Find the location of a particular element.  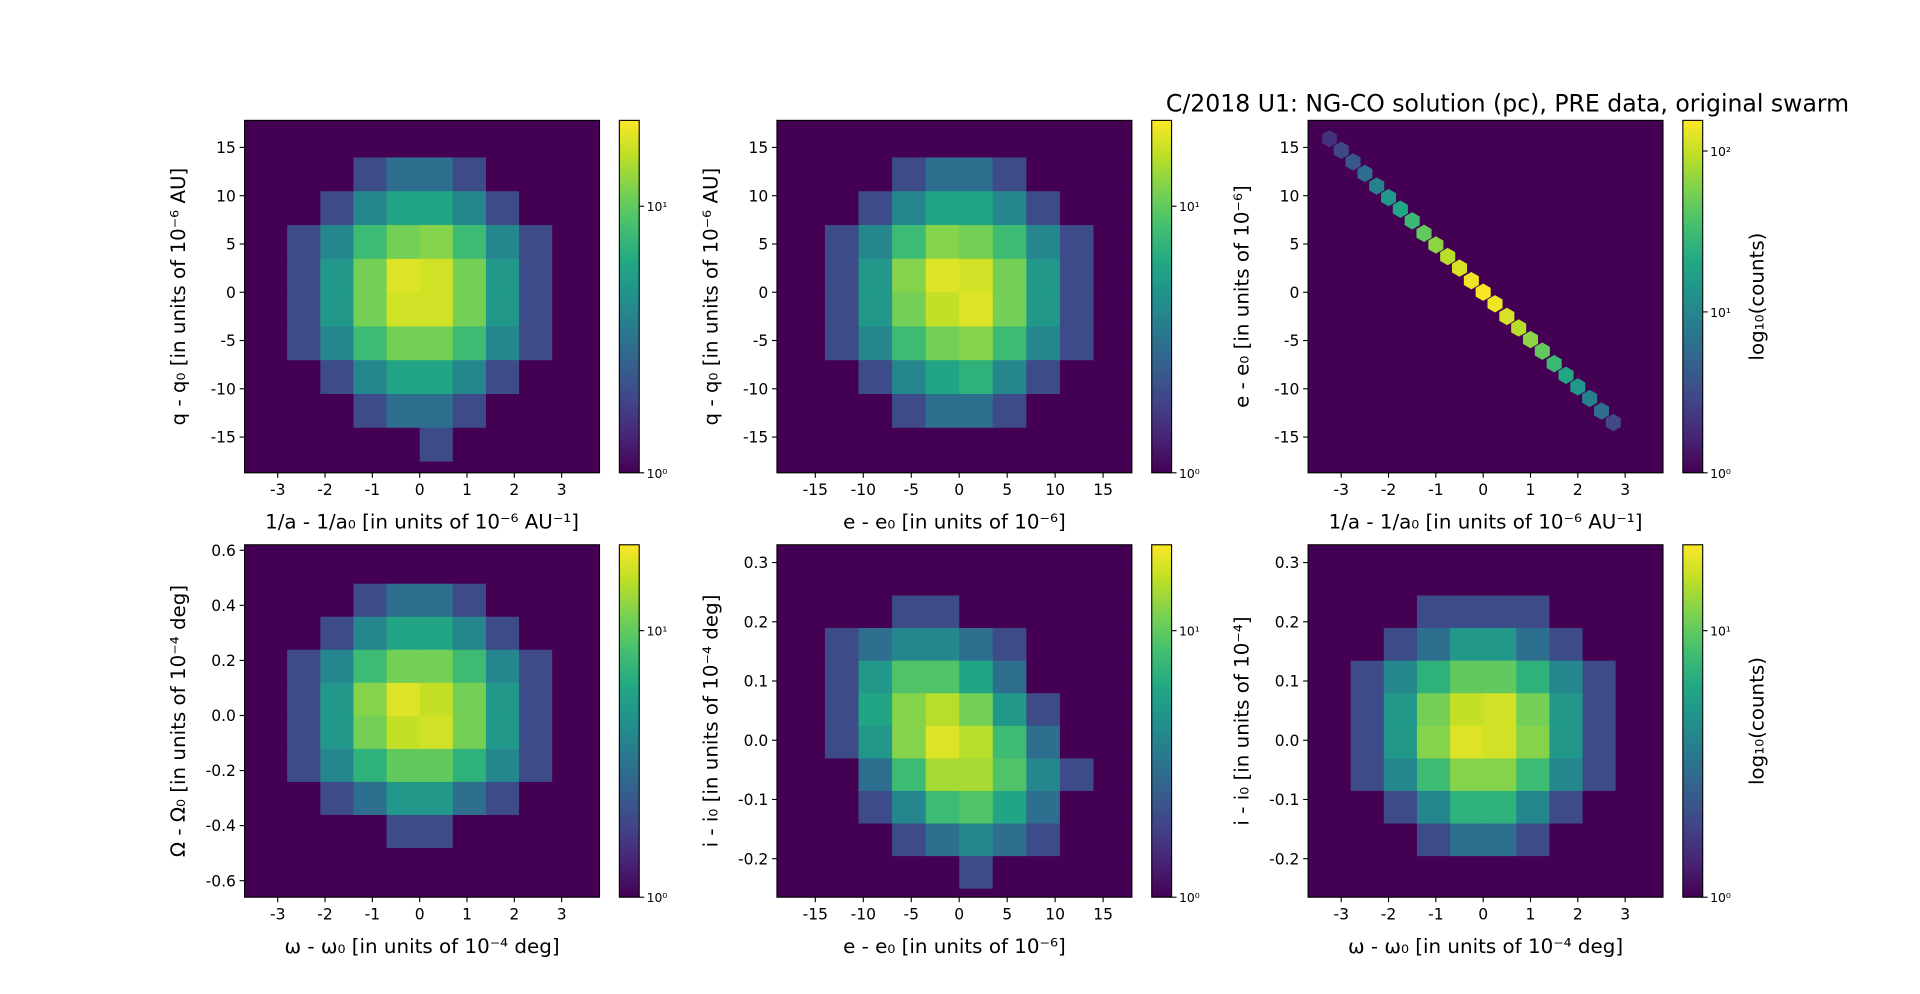

colorbar-tick-label: 10⁰ is located at coordinates (1189, 473).